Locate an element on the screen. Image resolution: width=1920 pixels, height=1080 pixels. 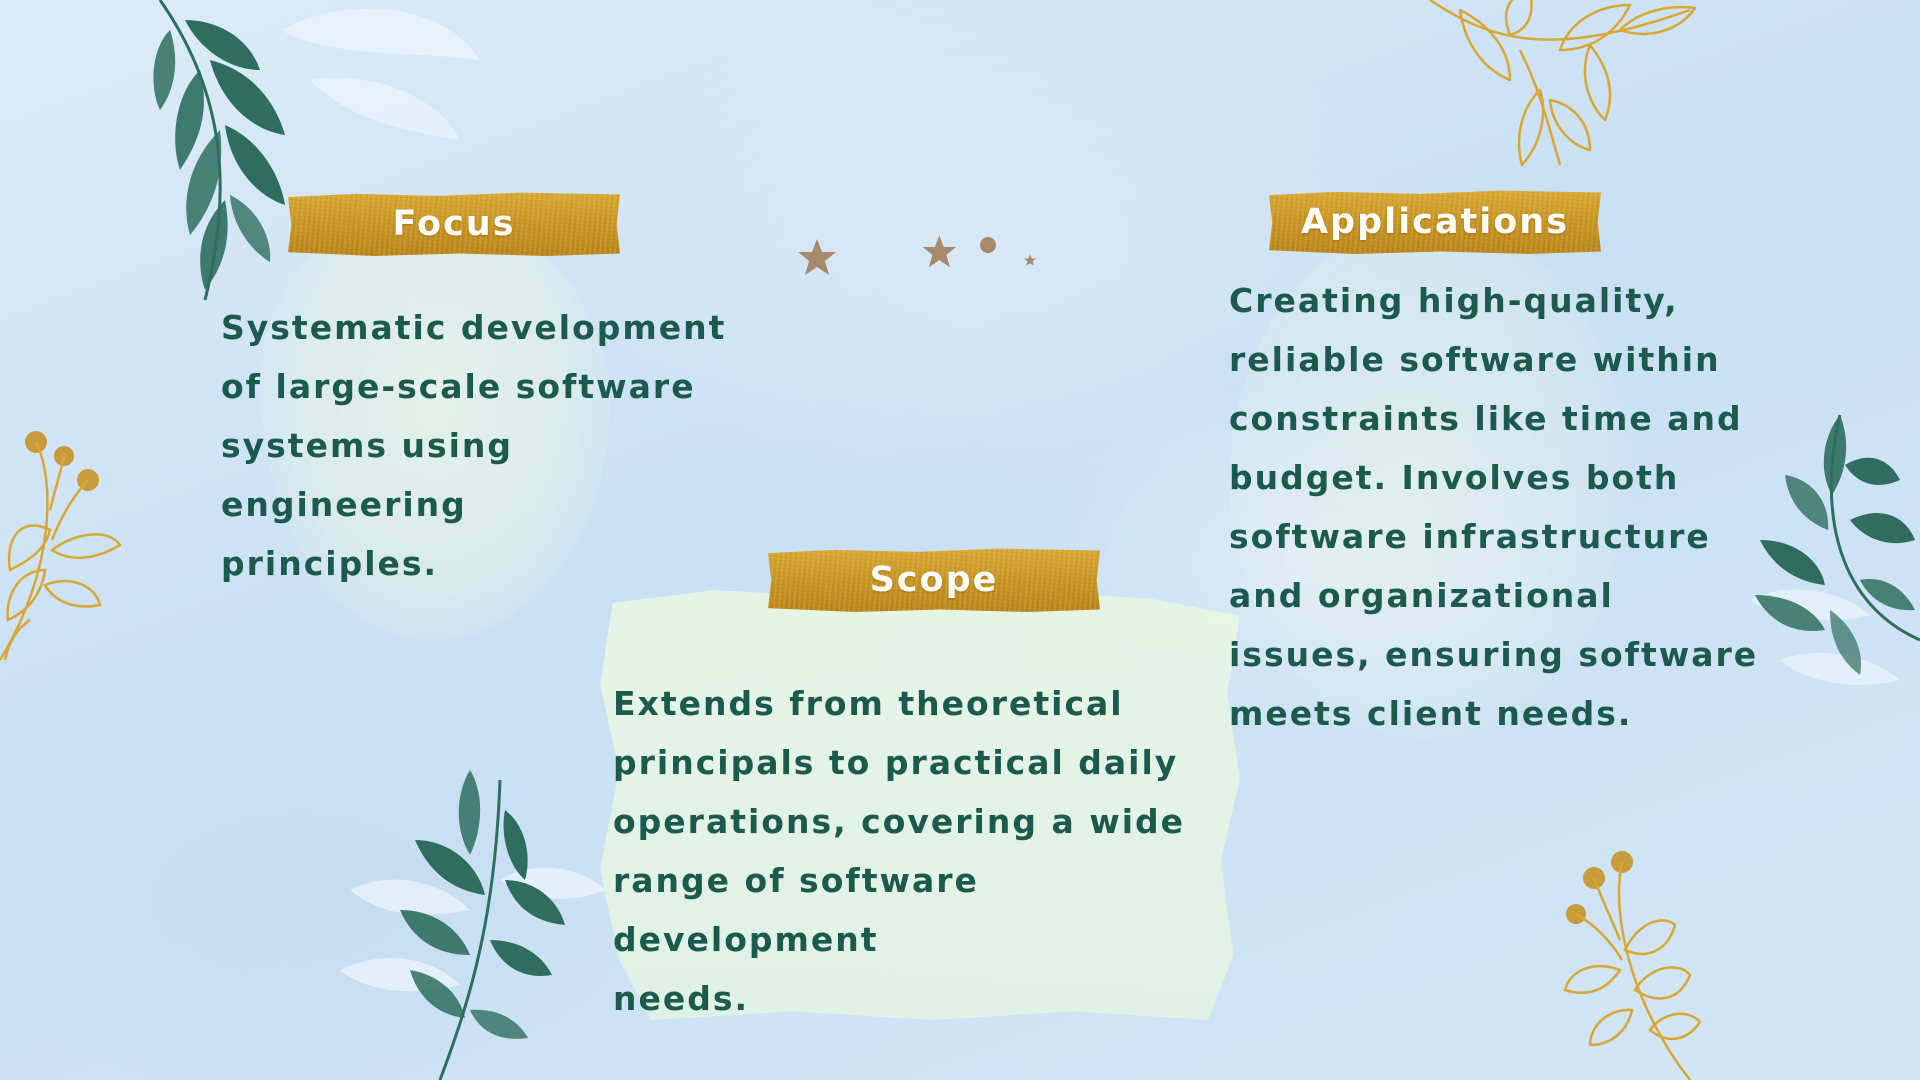
scope-heading-banner: Scope is located at coordinates (934, 580).